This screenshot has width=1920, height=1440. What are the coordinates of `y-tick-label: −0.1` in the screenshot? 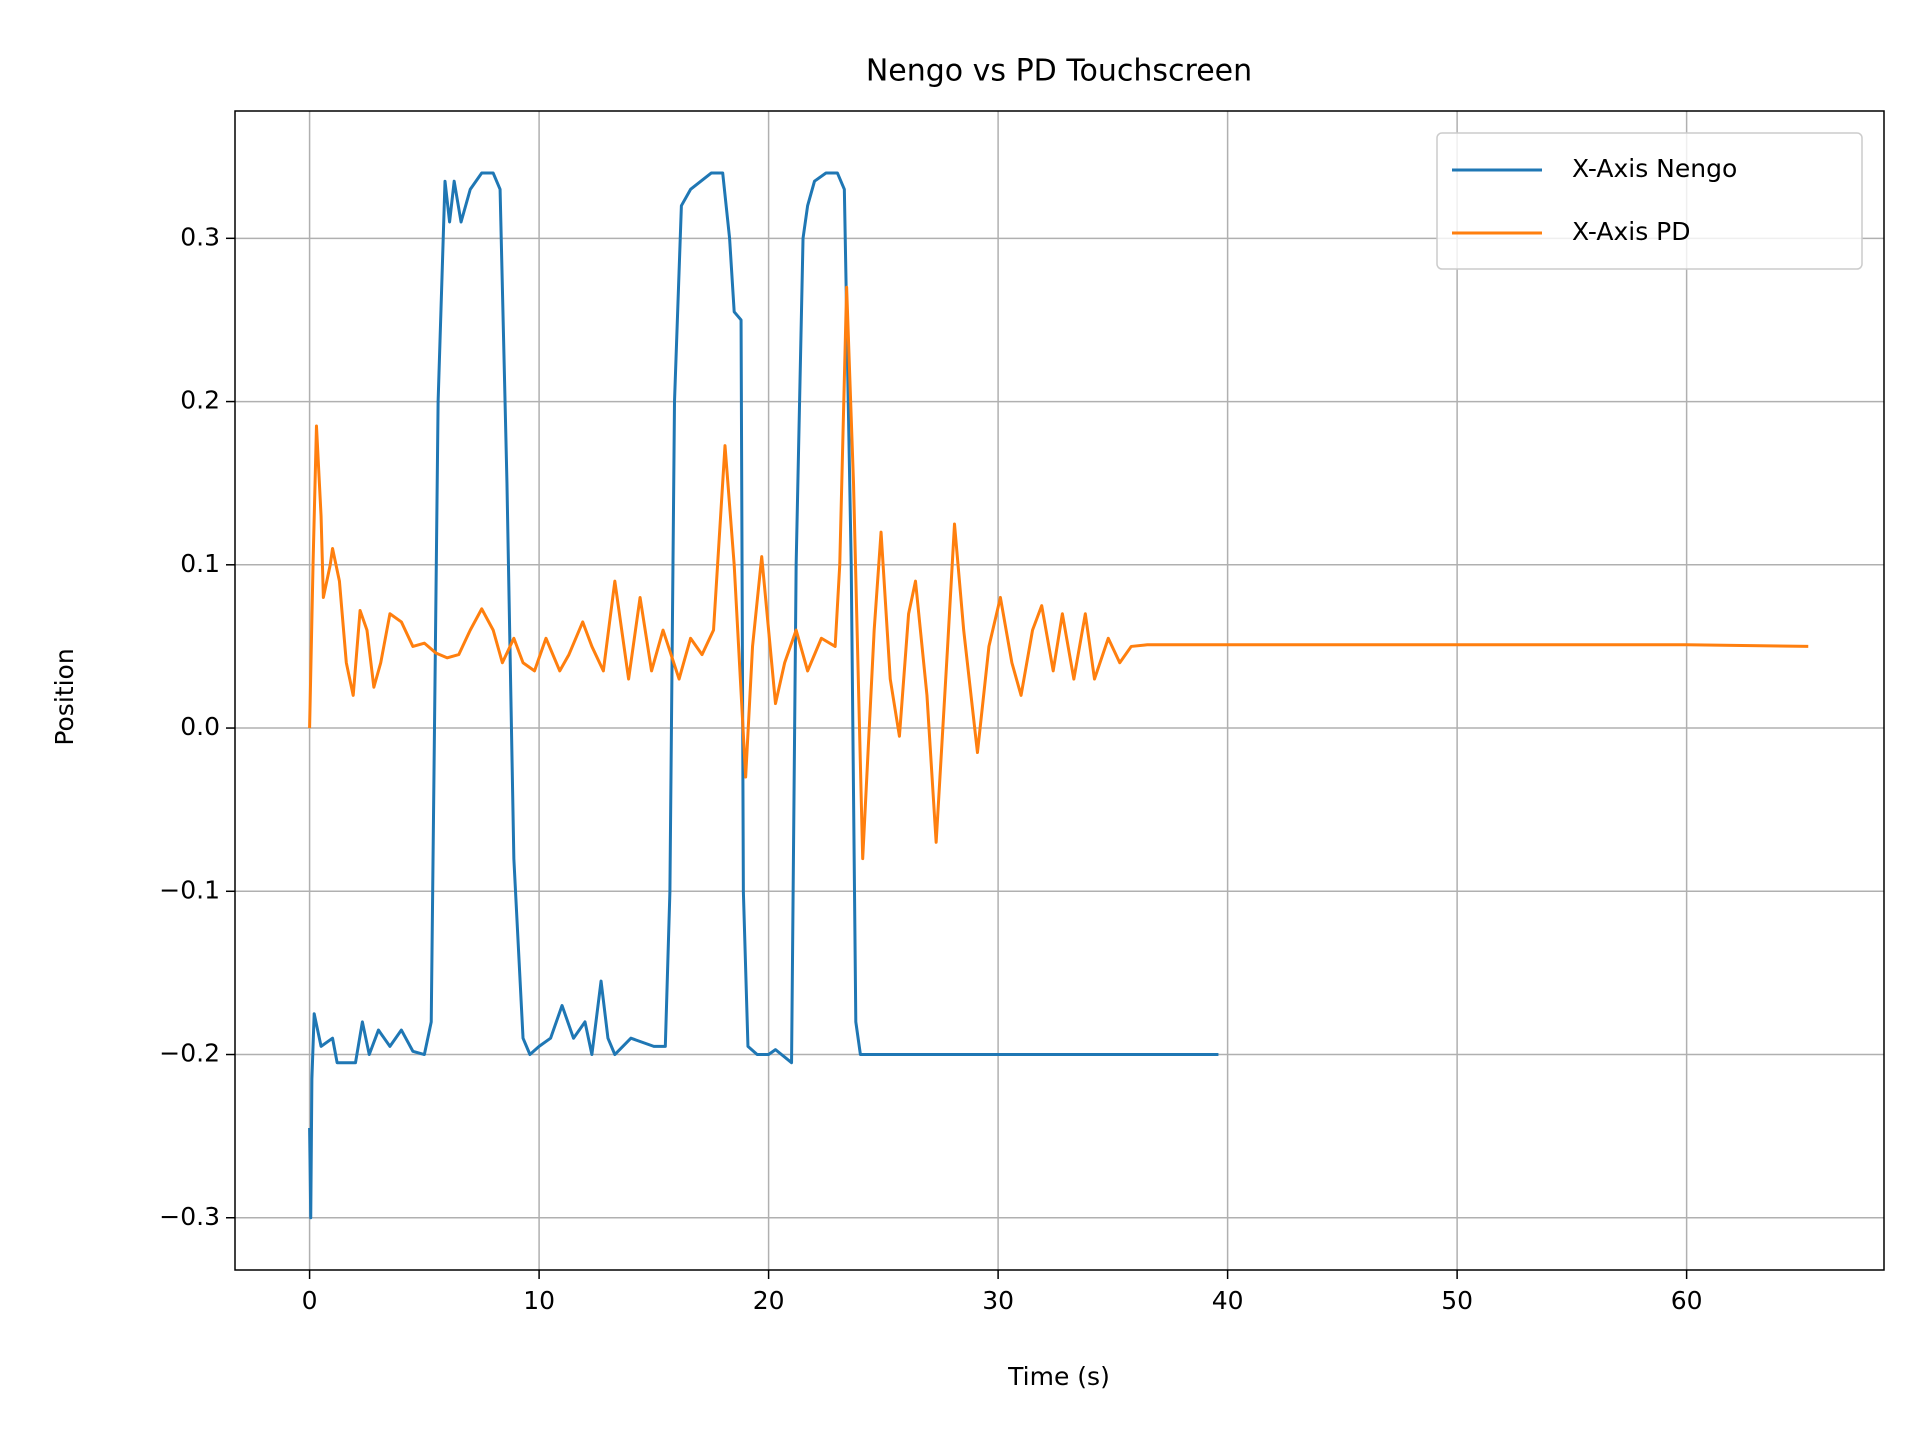 It's located at (189, 889).